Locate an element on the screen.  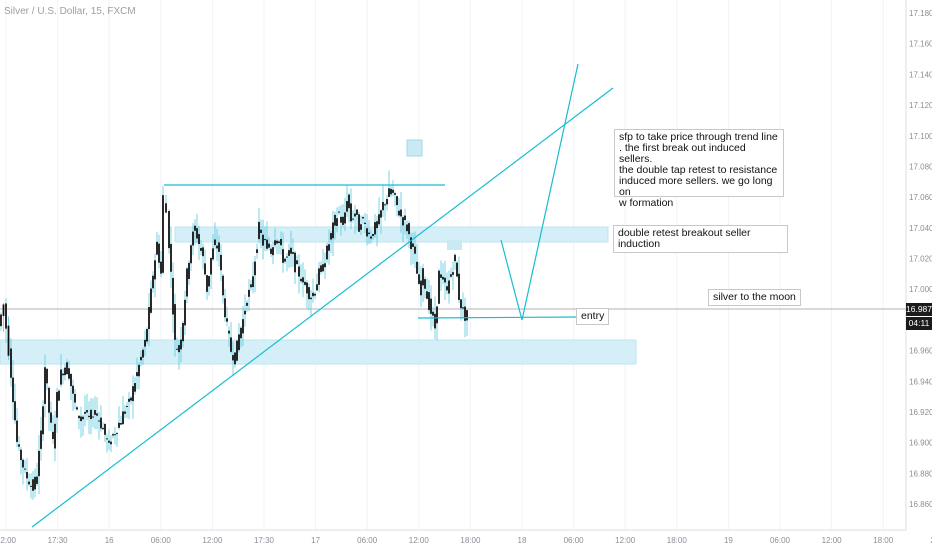
entry-line is located at coordinates (498, 317).